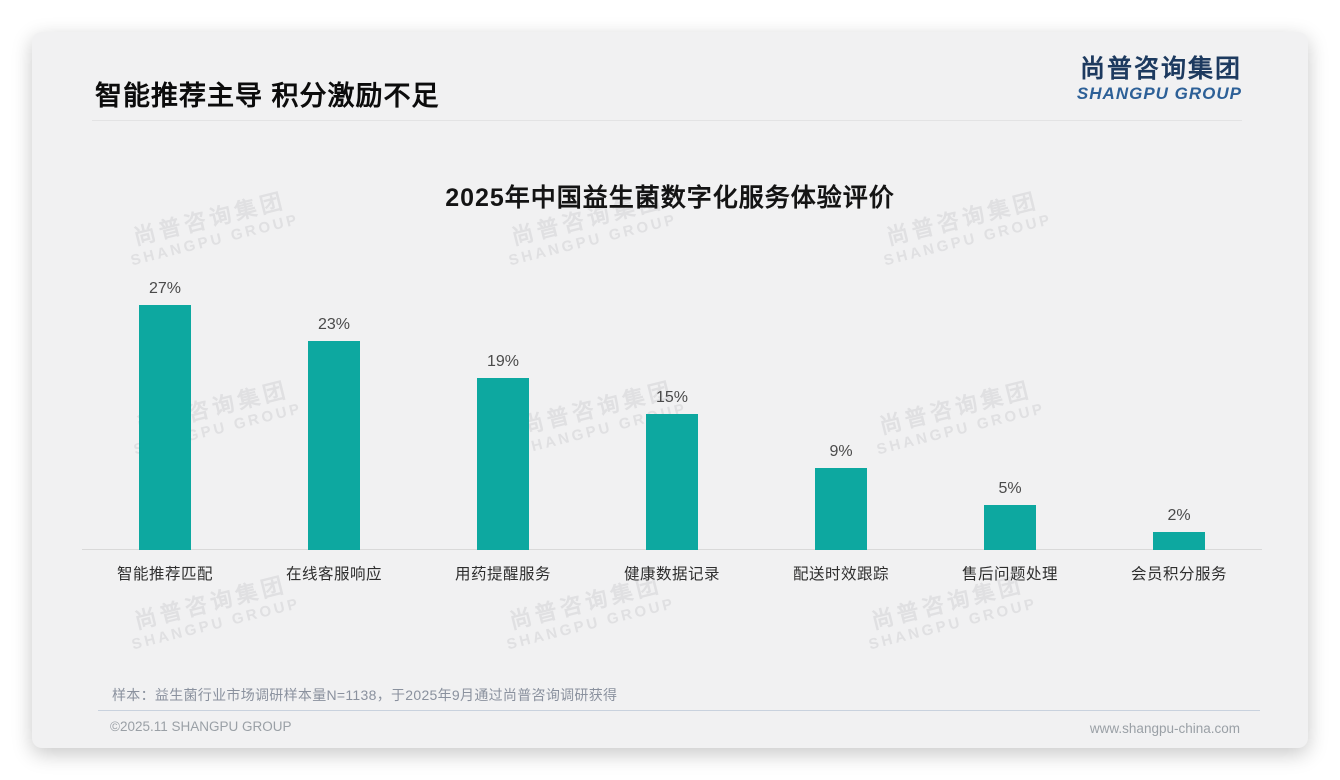  I want to click on page-title: 智能推荐主导 积分激励不足, so click(267, 96).